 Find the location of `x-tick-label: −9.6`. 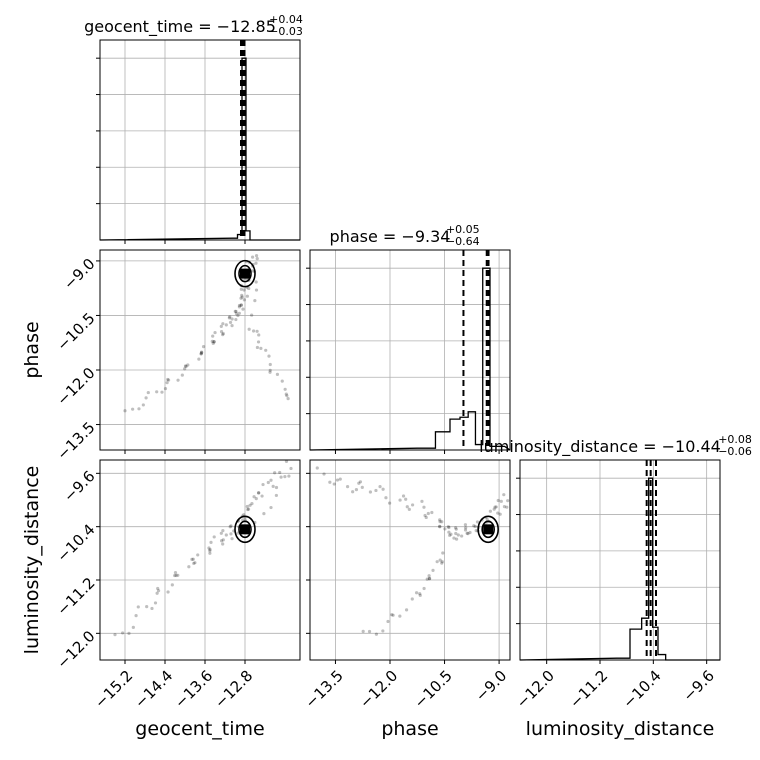

x-tick-label: −9.6 is located at coordinates (698, 686).